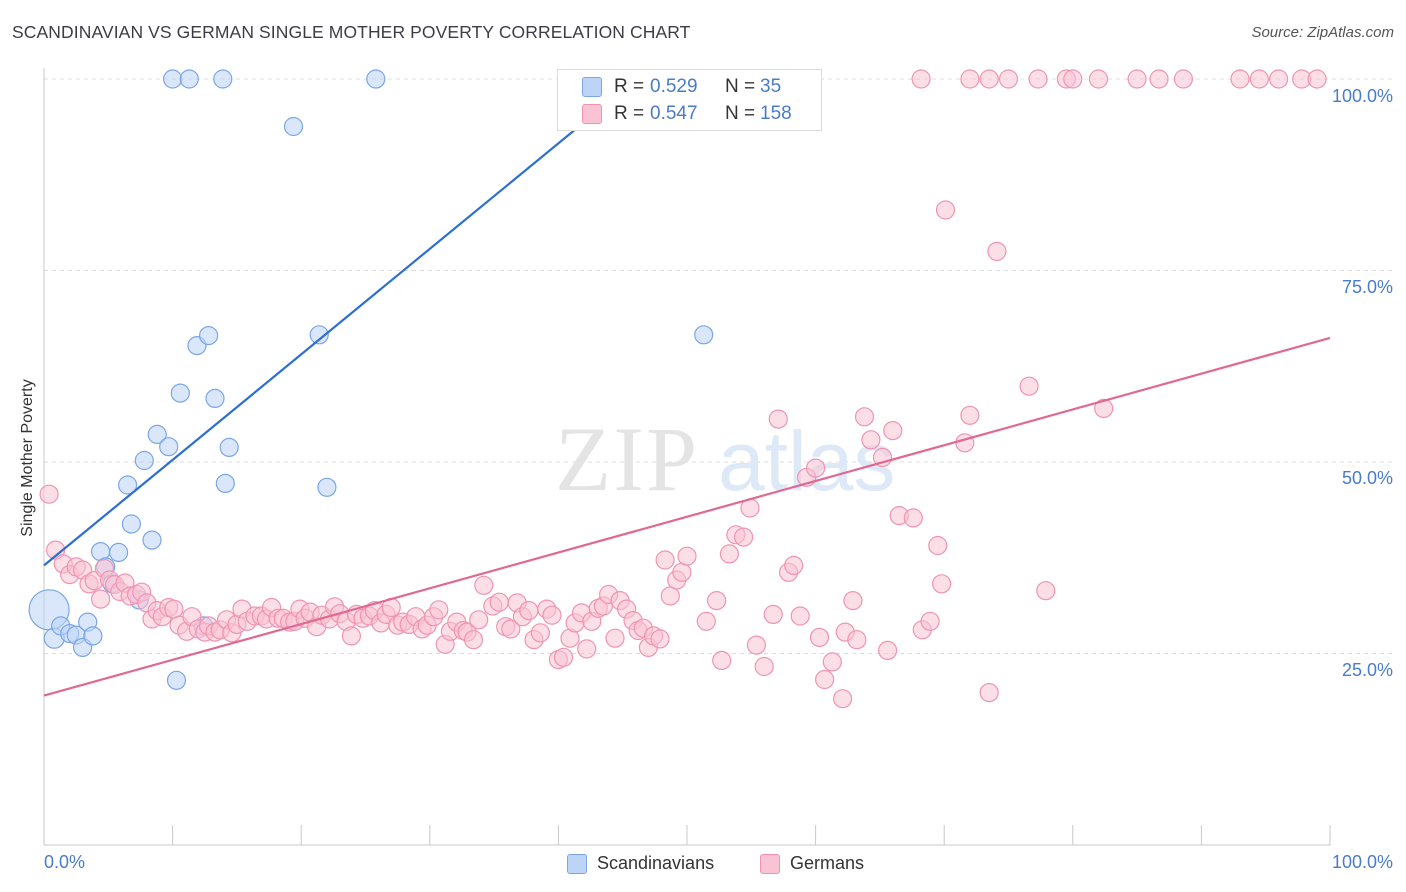  Describe the element at coordinates (674, 113) in the screenshot. I see `legend-r-value: 0.547` at that location.